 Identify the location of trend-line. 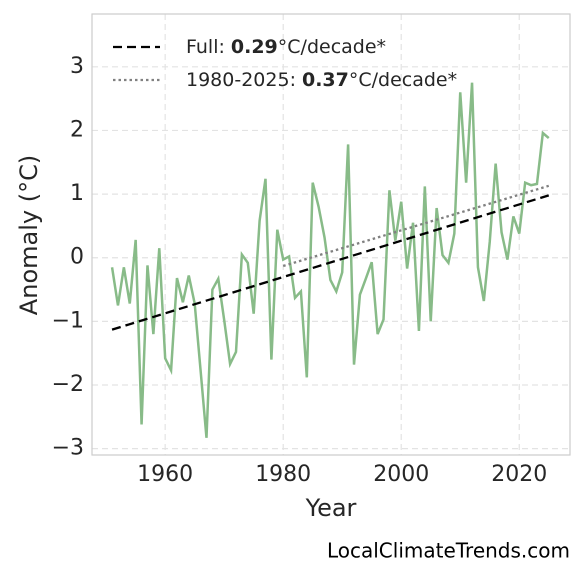
(416, 226).